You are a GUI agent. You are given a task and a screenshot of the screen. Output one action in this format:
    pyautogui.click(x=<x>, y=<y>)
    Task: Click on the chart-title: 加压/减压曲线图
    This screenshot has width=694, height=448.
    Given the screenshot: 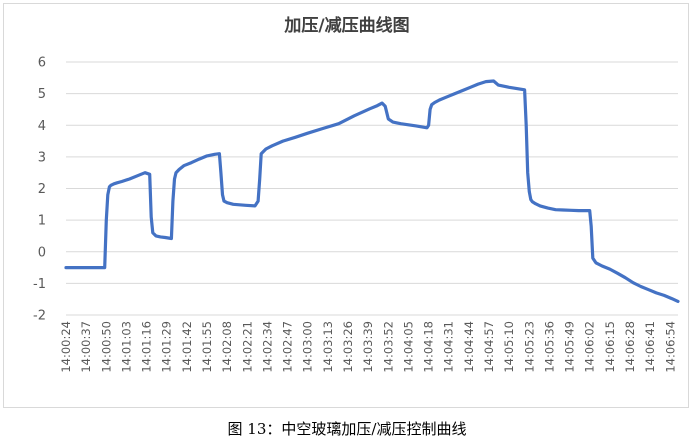 What is the action you would take?
    pyautogui.click(x=347, y=26)
    